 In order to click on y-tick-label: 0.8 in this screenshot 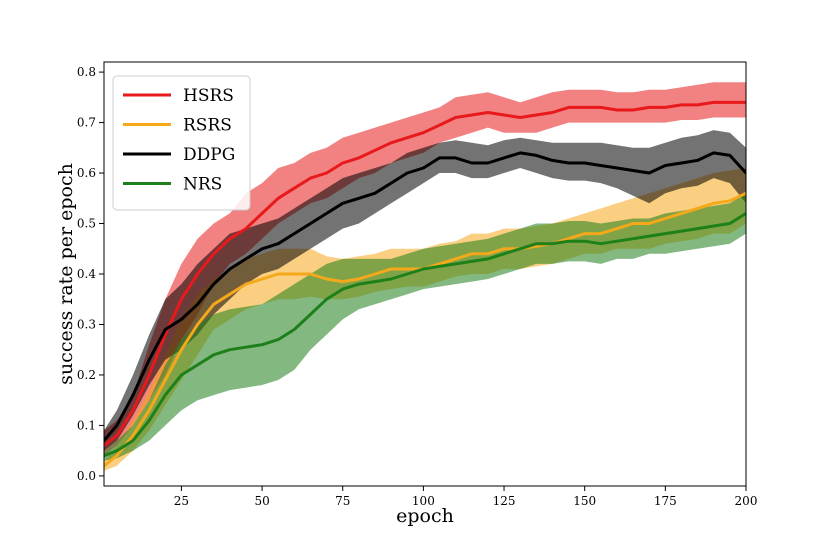, I will do `click(86, 72)`.